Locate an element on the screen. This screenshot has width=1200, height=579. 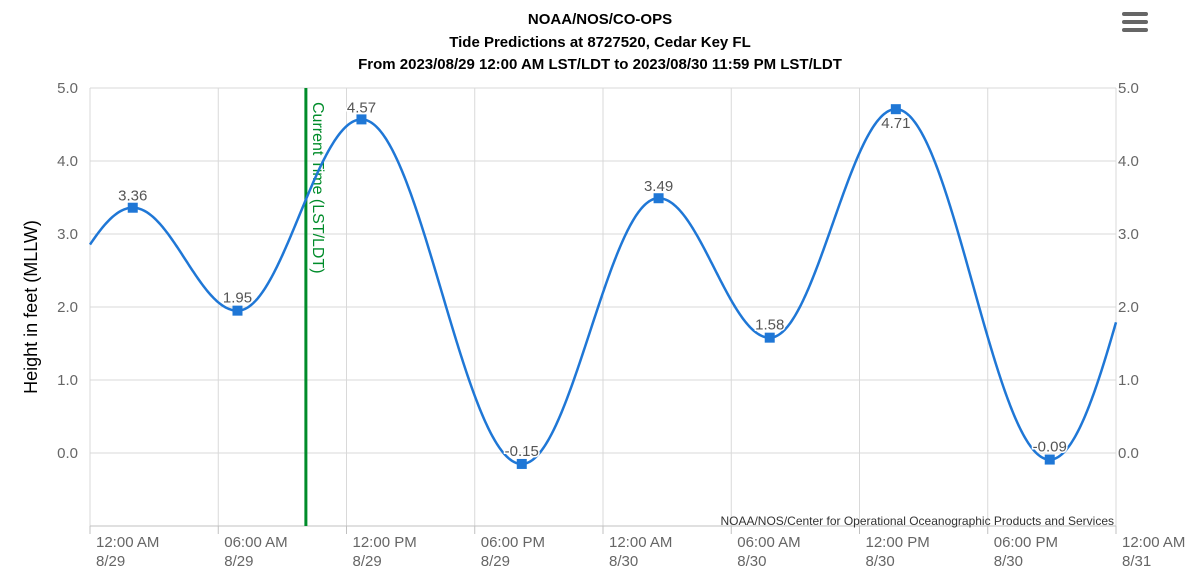
extremum-label: -0.15 is located at coordinates (522, 451).